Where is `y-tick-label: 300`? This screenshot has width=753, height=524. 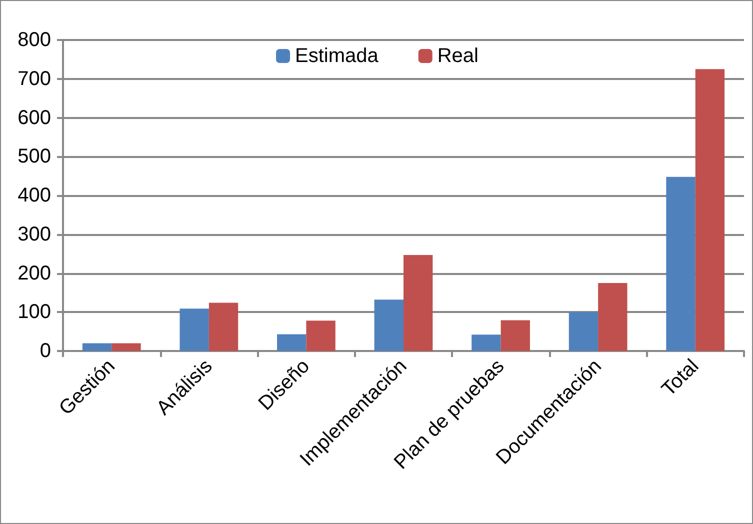 y-tick-label: 300 is located at coordinates (34, 234).